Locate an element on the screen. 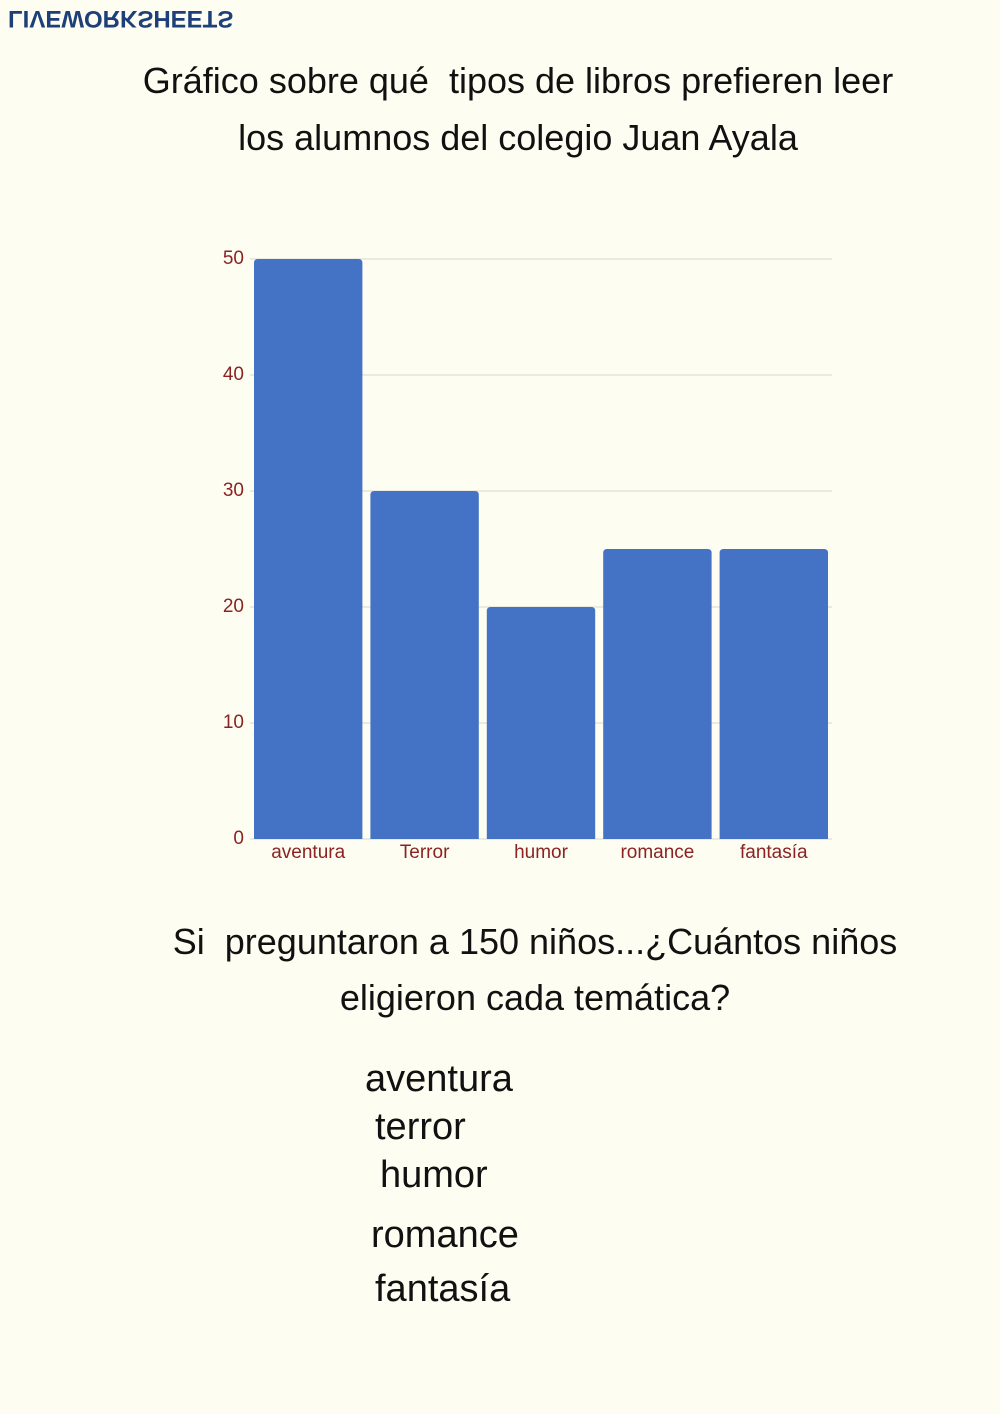 This screenshot has height=1414, width=1000. answer-label: romance is located at coordinates (445, 1235).